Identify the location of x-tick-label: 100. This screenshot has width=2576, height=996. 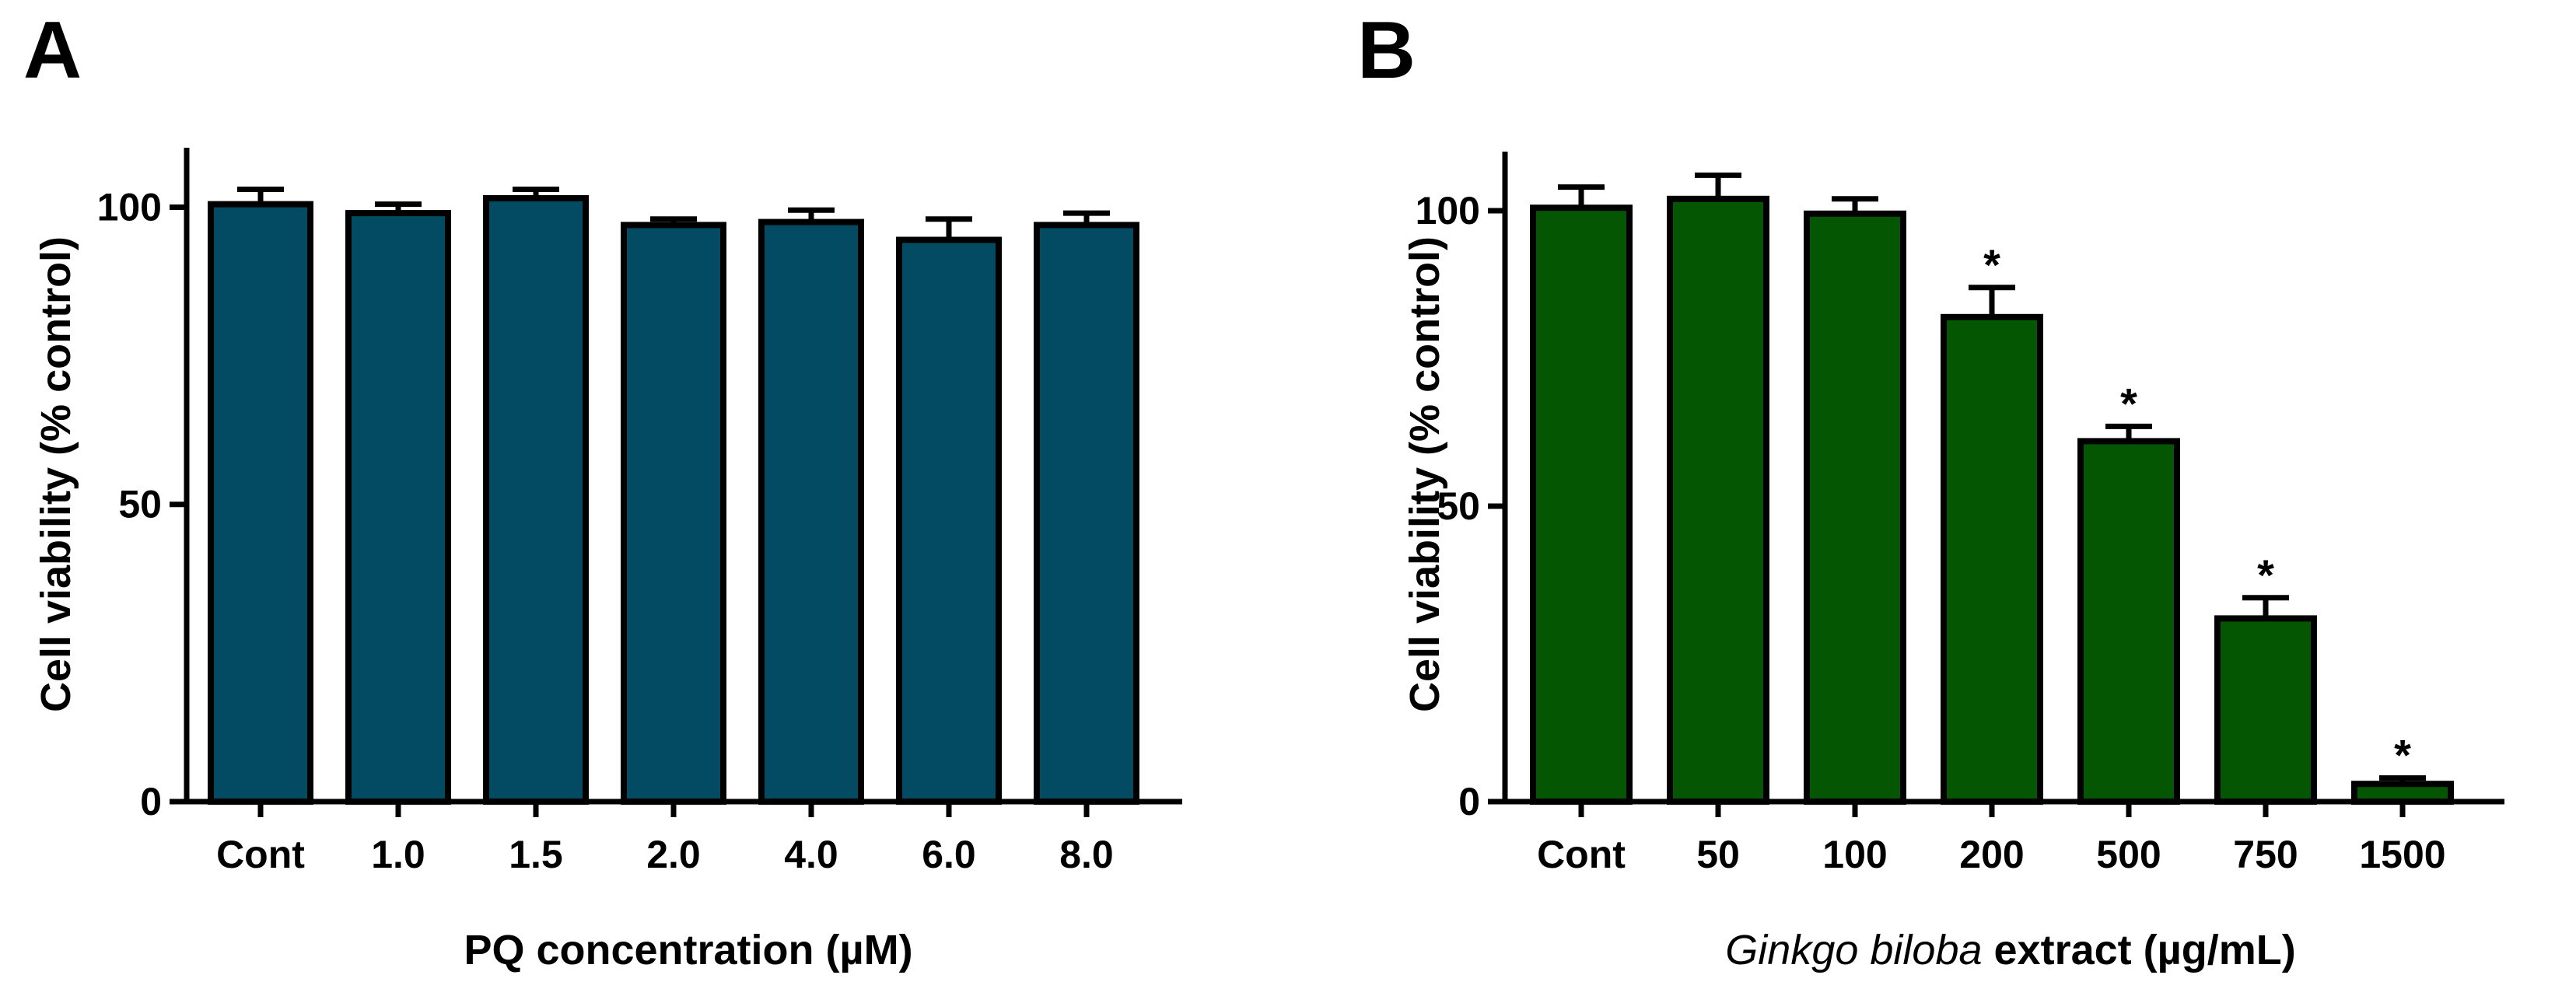
(1855, 854).